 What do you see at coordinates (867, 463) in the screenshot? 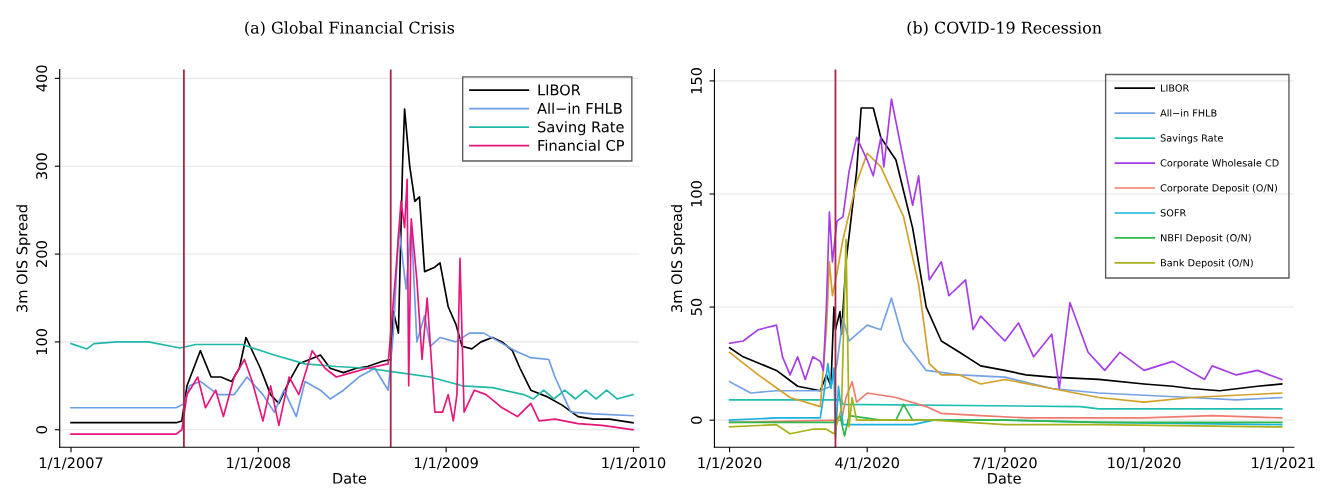
I see `x-tick-label: 4/1/2020` at bounding box center [867, 463].